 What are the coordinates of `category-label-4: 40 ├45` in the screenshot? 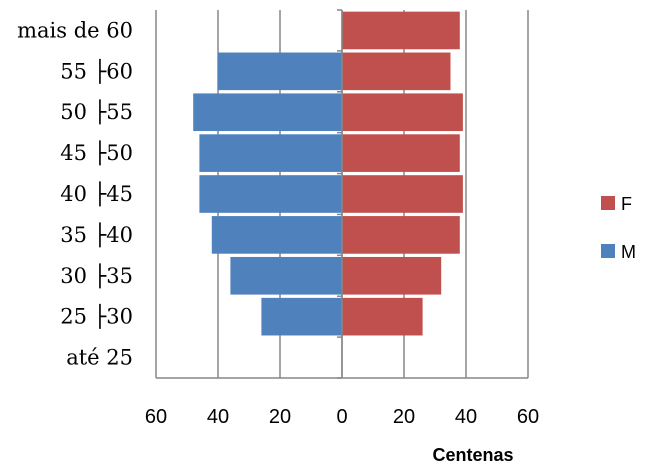 It's located at (96, 194).